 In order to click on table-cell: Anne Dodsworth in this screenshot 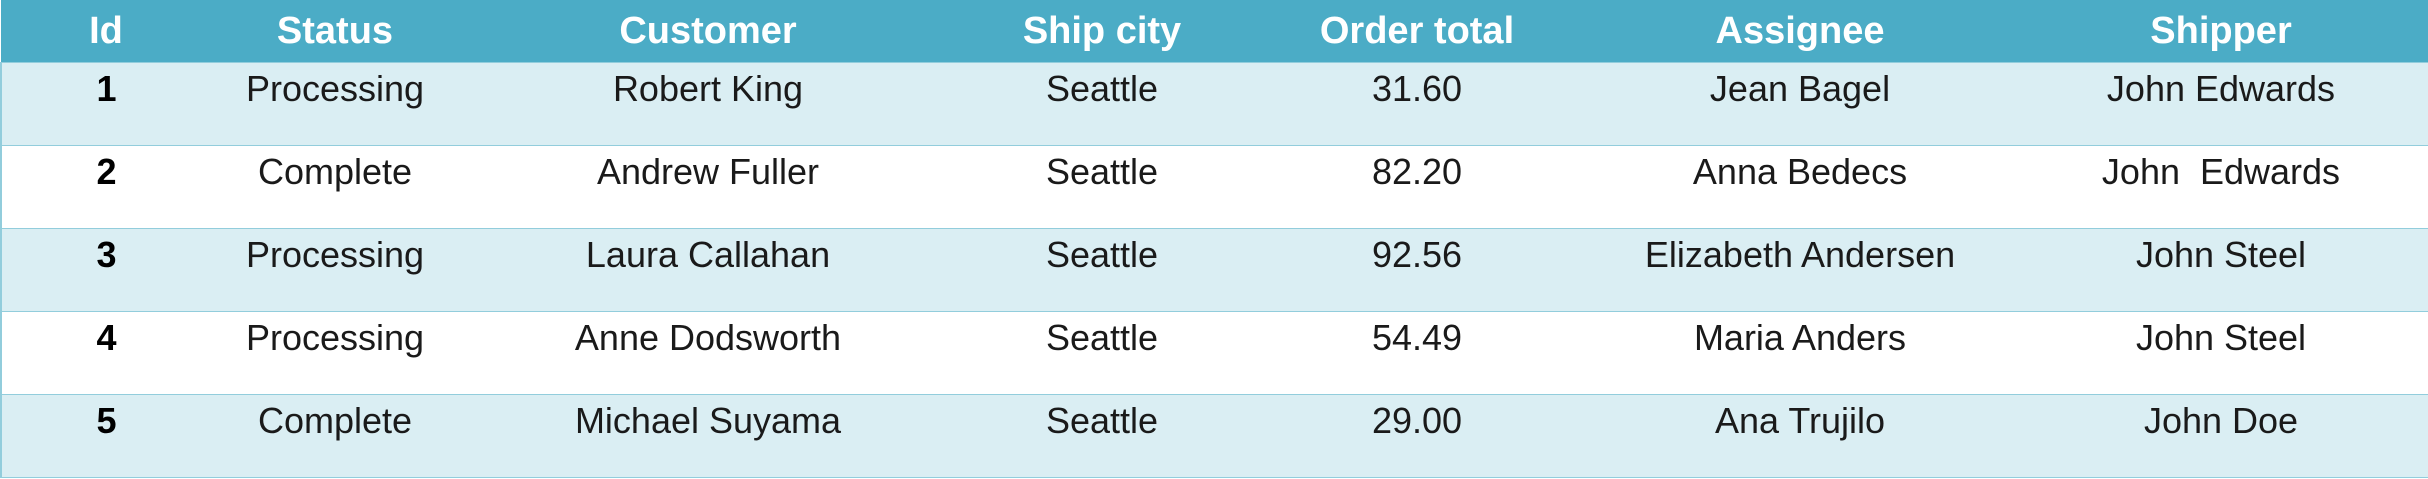, I will do `click(708, 353)`.